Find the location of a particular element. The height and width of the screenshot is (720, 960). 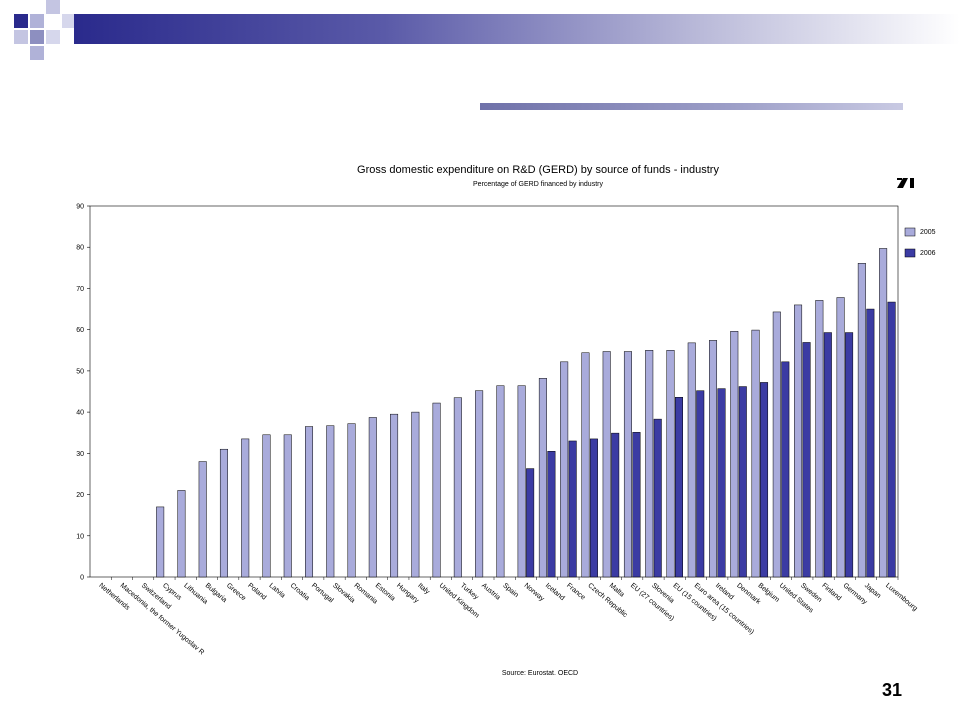

x-tick-label: Greece is located at coordinates (236, 592).